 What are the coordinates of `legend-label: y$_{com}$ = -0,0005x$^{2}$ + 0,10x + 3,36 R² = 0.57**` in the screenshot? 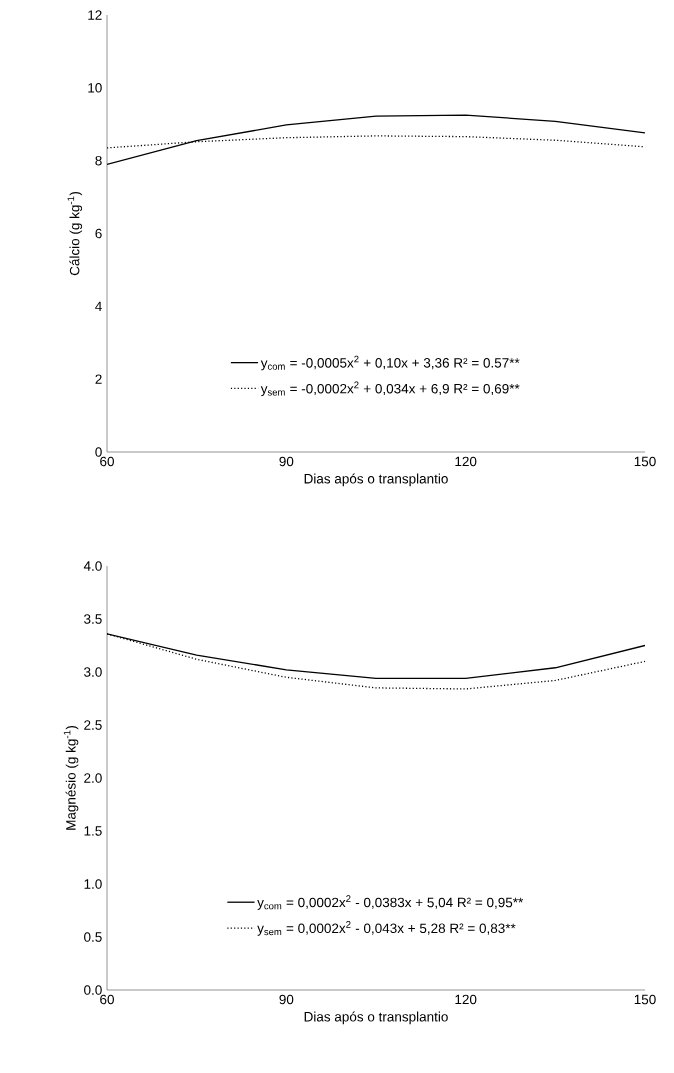 It's located at (390, 363).